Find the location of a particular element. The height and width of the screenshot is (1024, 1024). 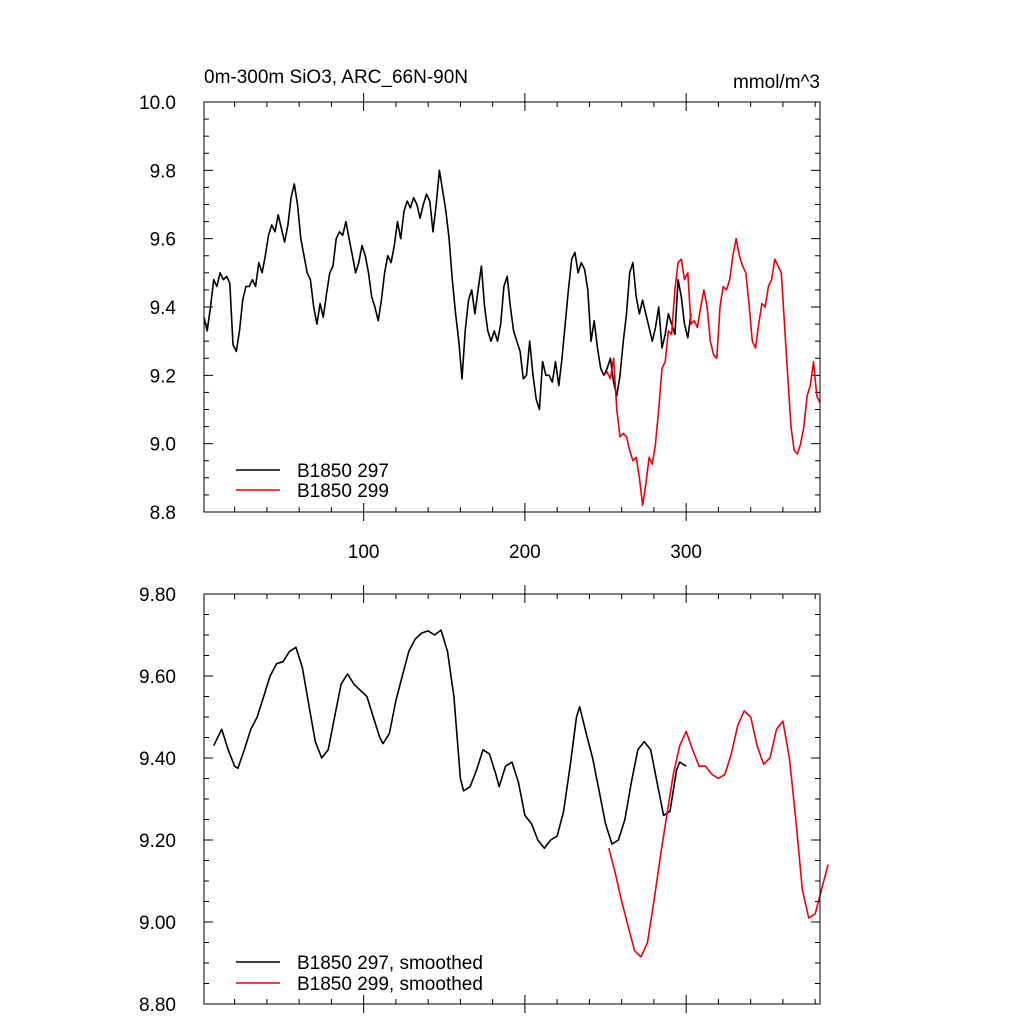

top-ytick-label: 9.8 is located at coordinates (163, 171).